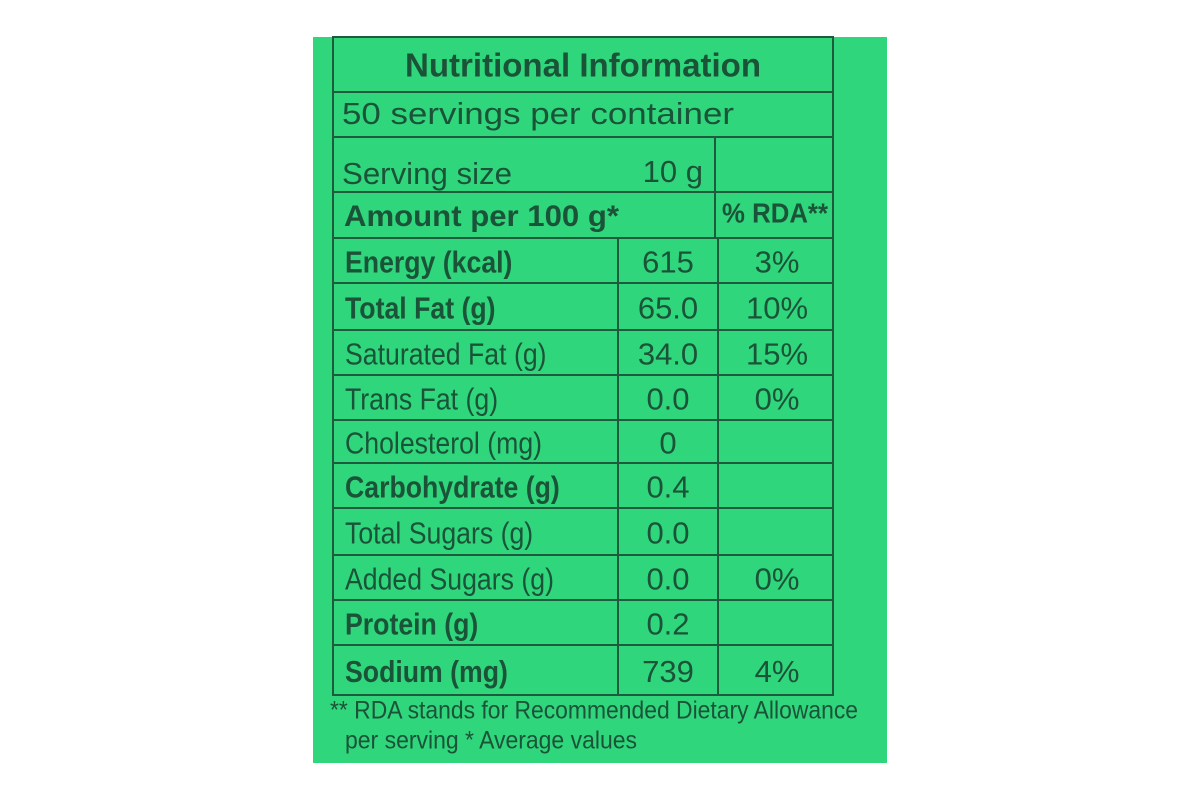  I want to click on nutrient-name: Added Sugars (g), so click(449, 579).